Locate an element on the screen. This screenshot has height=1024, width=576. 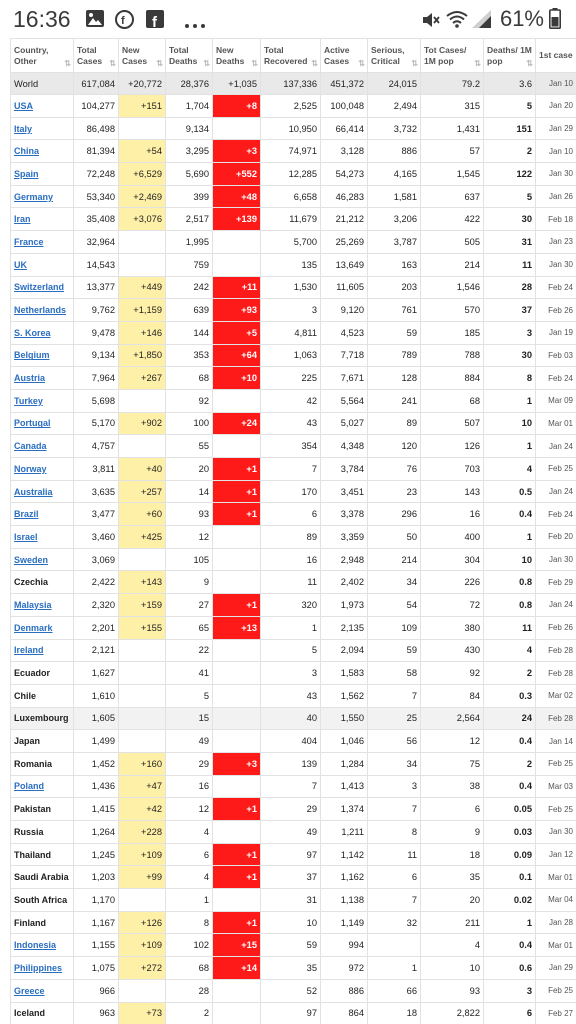
table-row: Turkey 5,698 92 42 5,564 241 68 1 Mar 09 is located at coordinates (293, 400).